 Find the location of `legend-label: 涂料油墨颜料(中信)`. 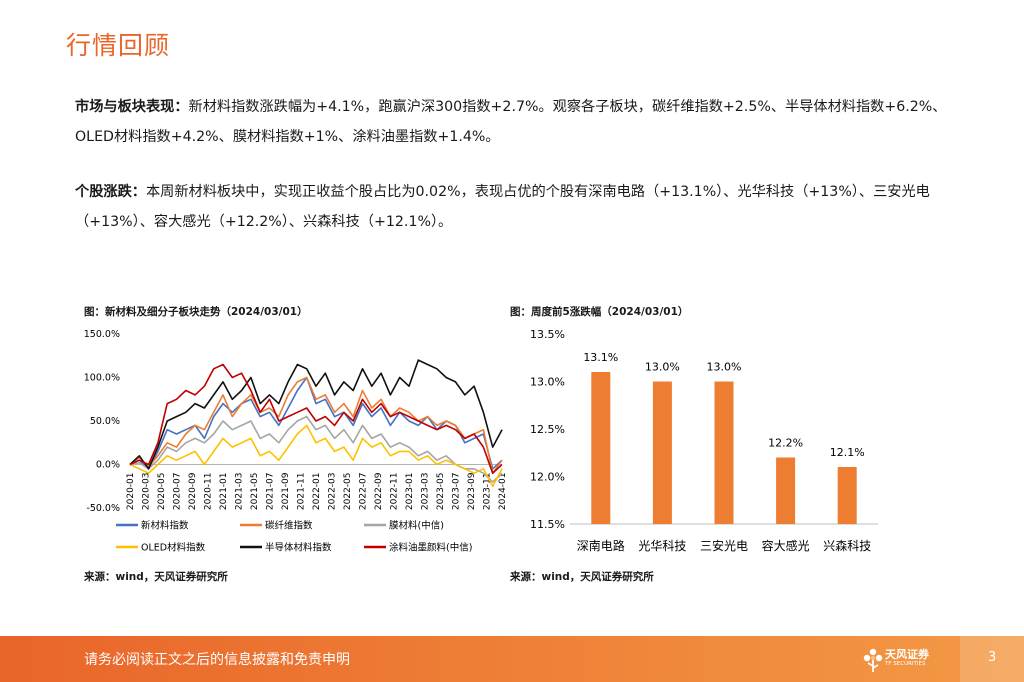

legend-label: 涂料油墨颜料(中信) is located at coordinates (430, 548).